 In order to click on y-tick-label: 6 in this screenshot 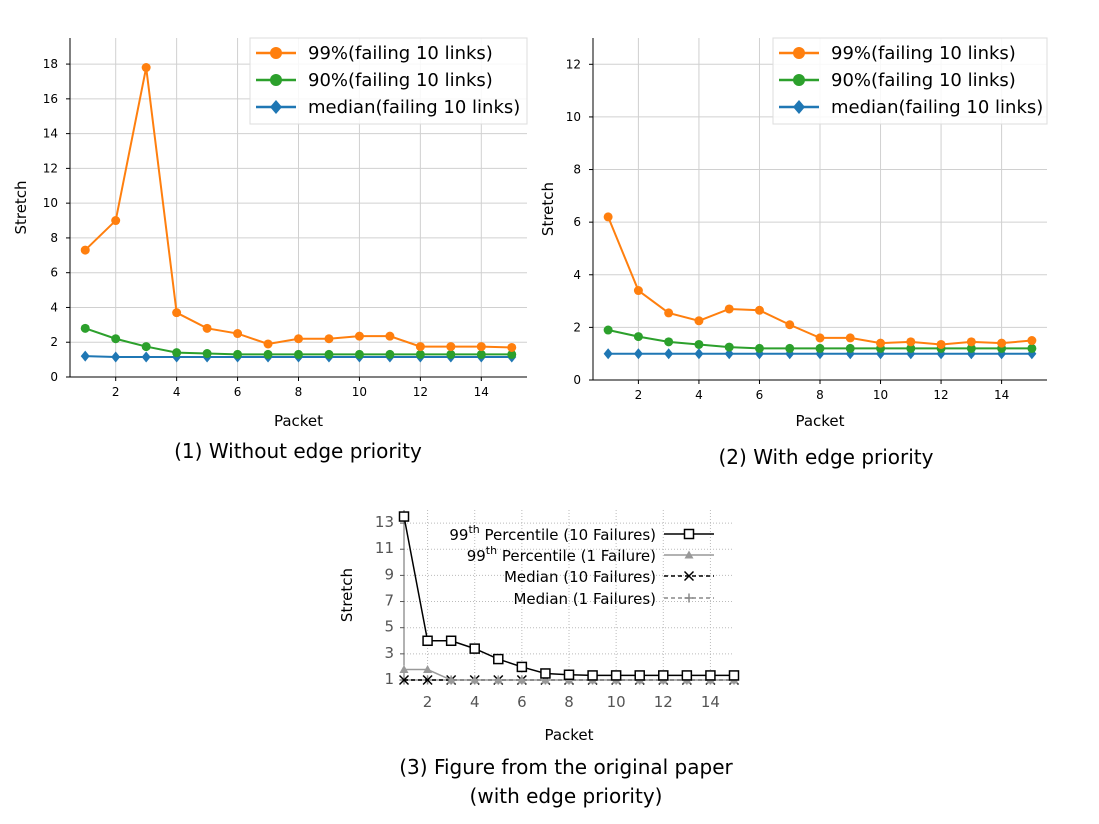, I will do `click(54, 273)`.